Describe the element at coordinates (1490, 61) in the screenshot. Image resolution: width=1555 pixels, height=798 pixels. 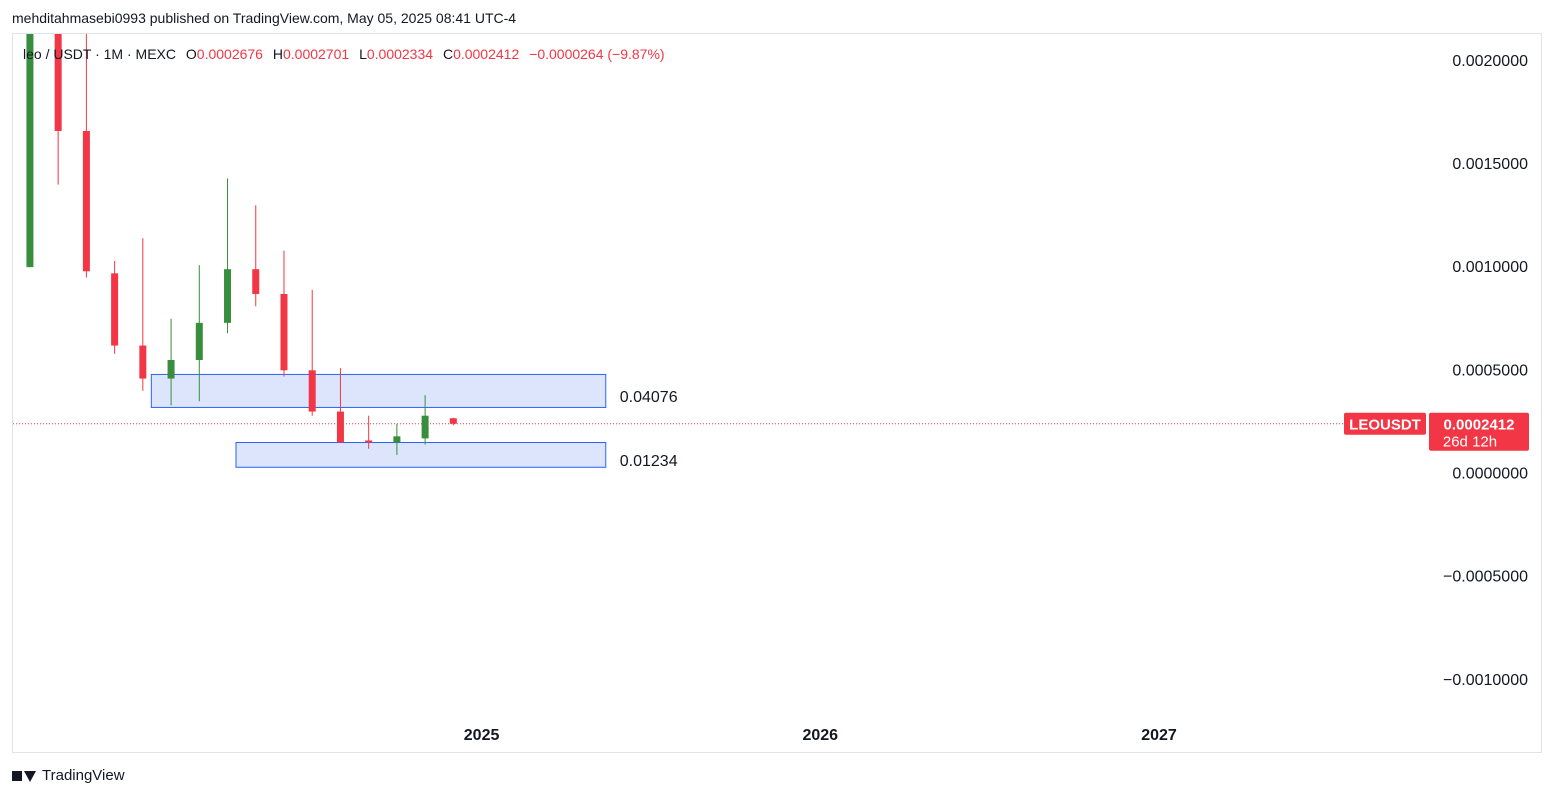
I see `y-tick-label: 0.0020000` at that location.